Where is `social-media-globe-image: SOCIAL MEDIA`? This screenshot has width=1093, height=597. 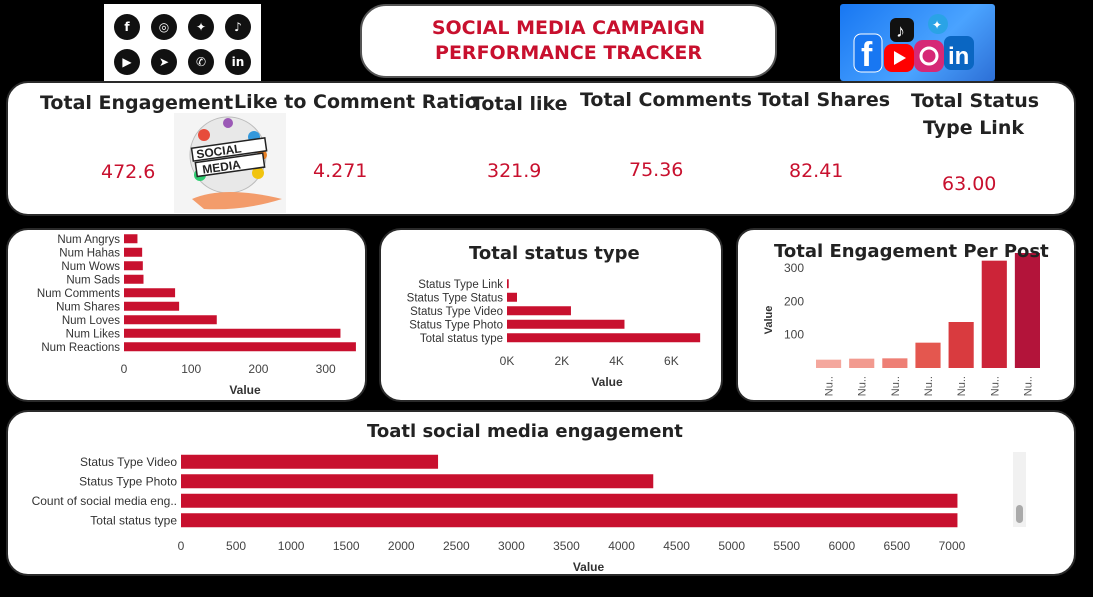 social-media-globe-image: SOCIAL MEDIA is located at coordinates (230, 163).